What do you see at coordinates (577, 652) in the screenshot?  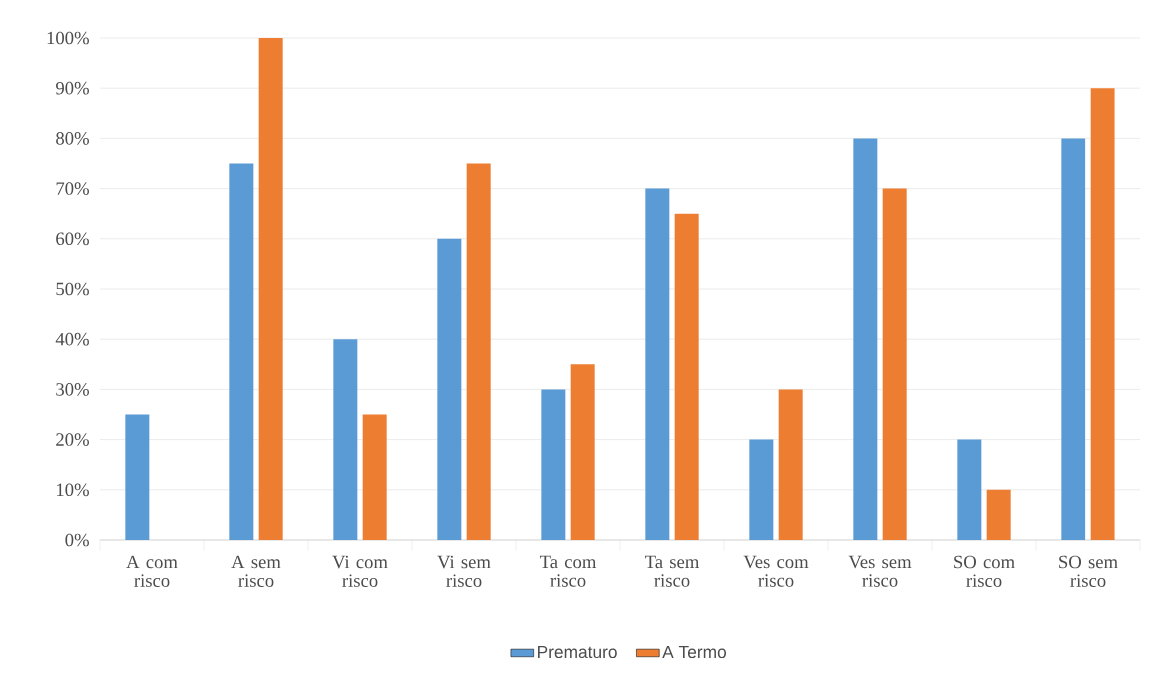 I see `legend-label: Prematuro` at bounding box center [577, 652].